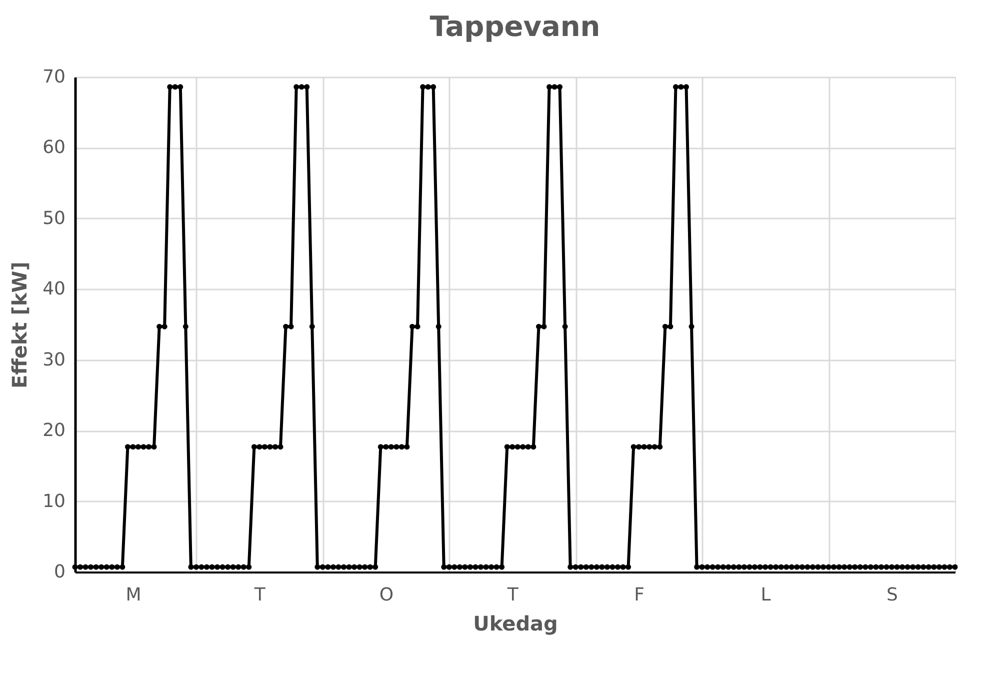  I want to click on y-tick-label: 60, so click(54, 147).